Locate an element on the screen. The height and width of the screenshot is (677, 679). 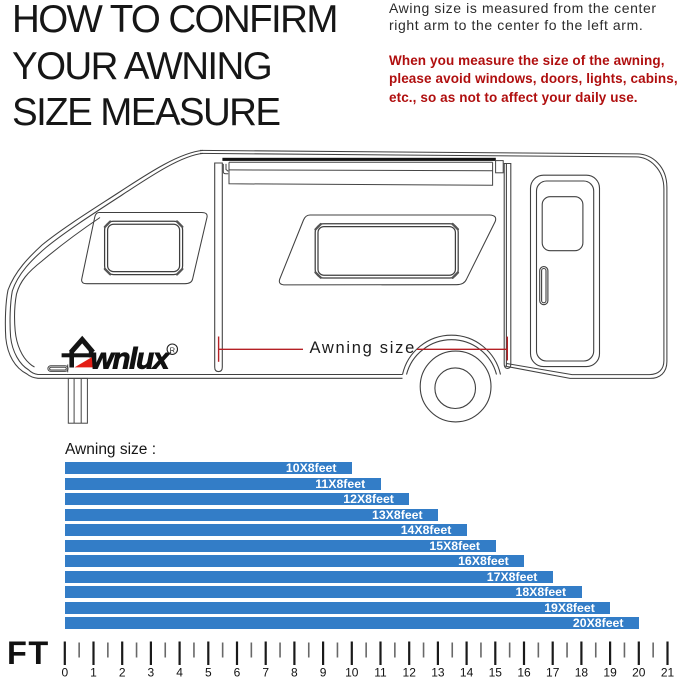
svg-text: 20 is located at coordinates (639, 671).